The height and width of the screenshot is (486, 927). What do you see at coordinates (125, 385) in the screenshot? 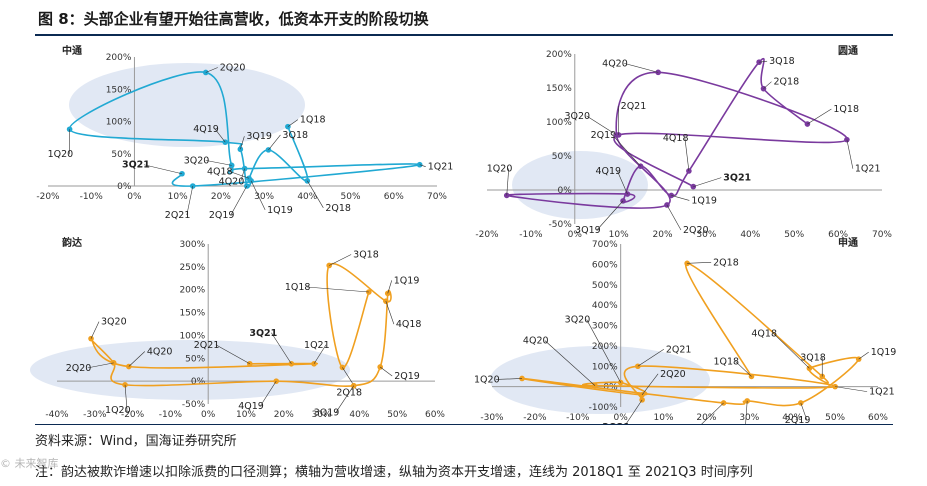
I see `data-point-1Q20` at bounding box center [125, 385].